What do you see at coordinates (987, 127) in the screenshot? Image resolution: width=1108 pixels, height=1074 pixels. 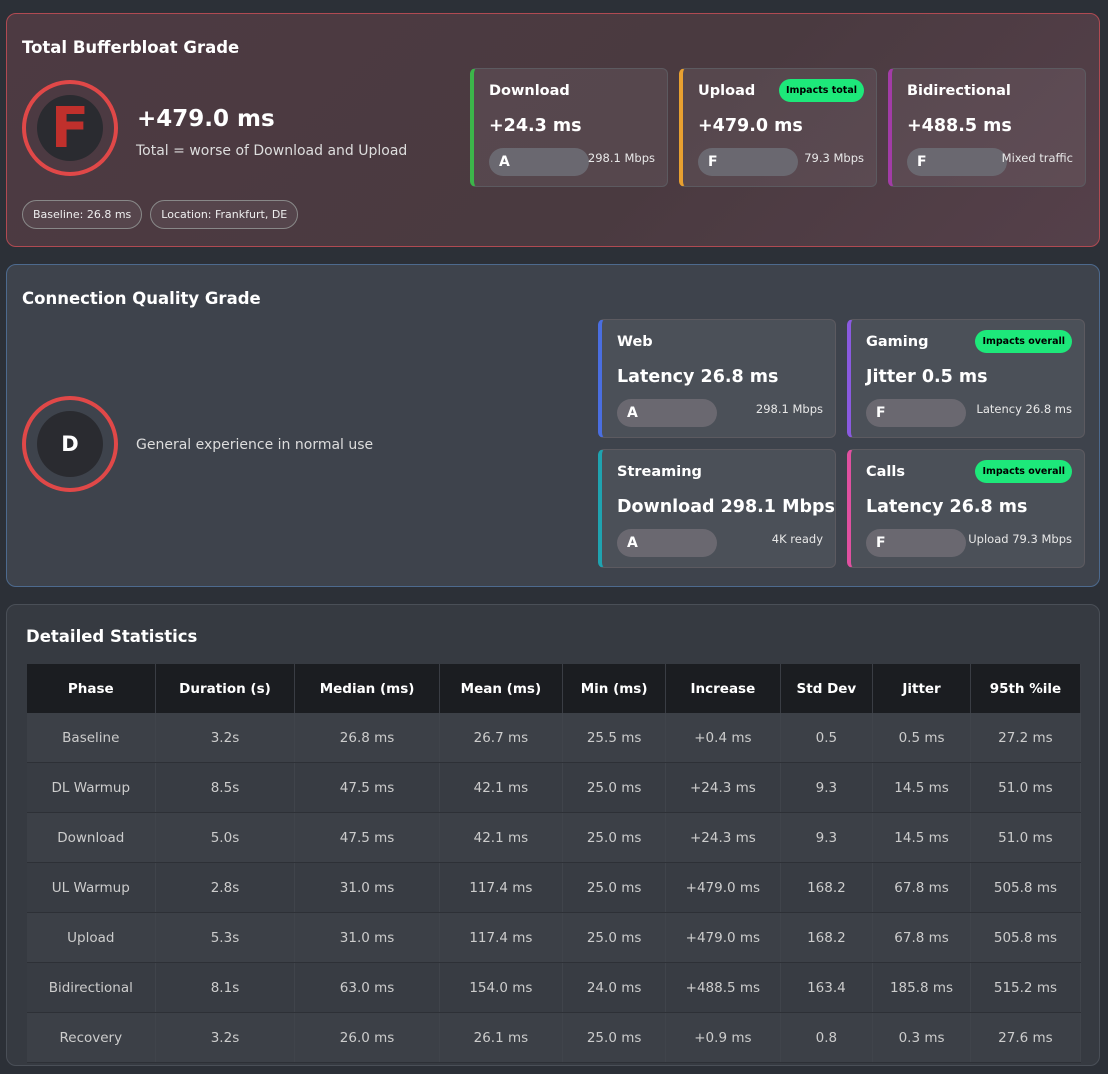 I see `card: Bidirectional +488.5 ms F Mixed traffic` at bounding box center [987, 127].